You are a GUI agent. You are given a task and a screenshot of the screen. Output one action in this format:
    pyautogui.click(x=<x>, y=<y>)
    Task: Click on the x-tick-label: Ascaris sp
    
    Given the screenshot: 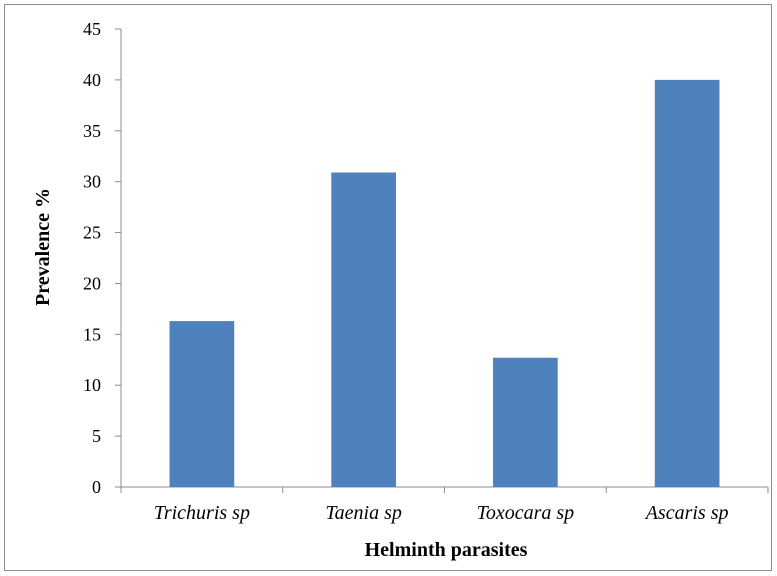 What is the action you would take?
    pyautogui.click(x=686, y=513)
    